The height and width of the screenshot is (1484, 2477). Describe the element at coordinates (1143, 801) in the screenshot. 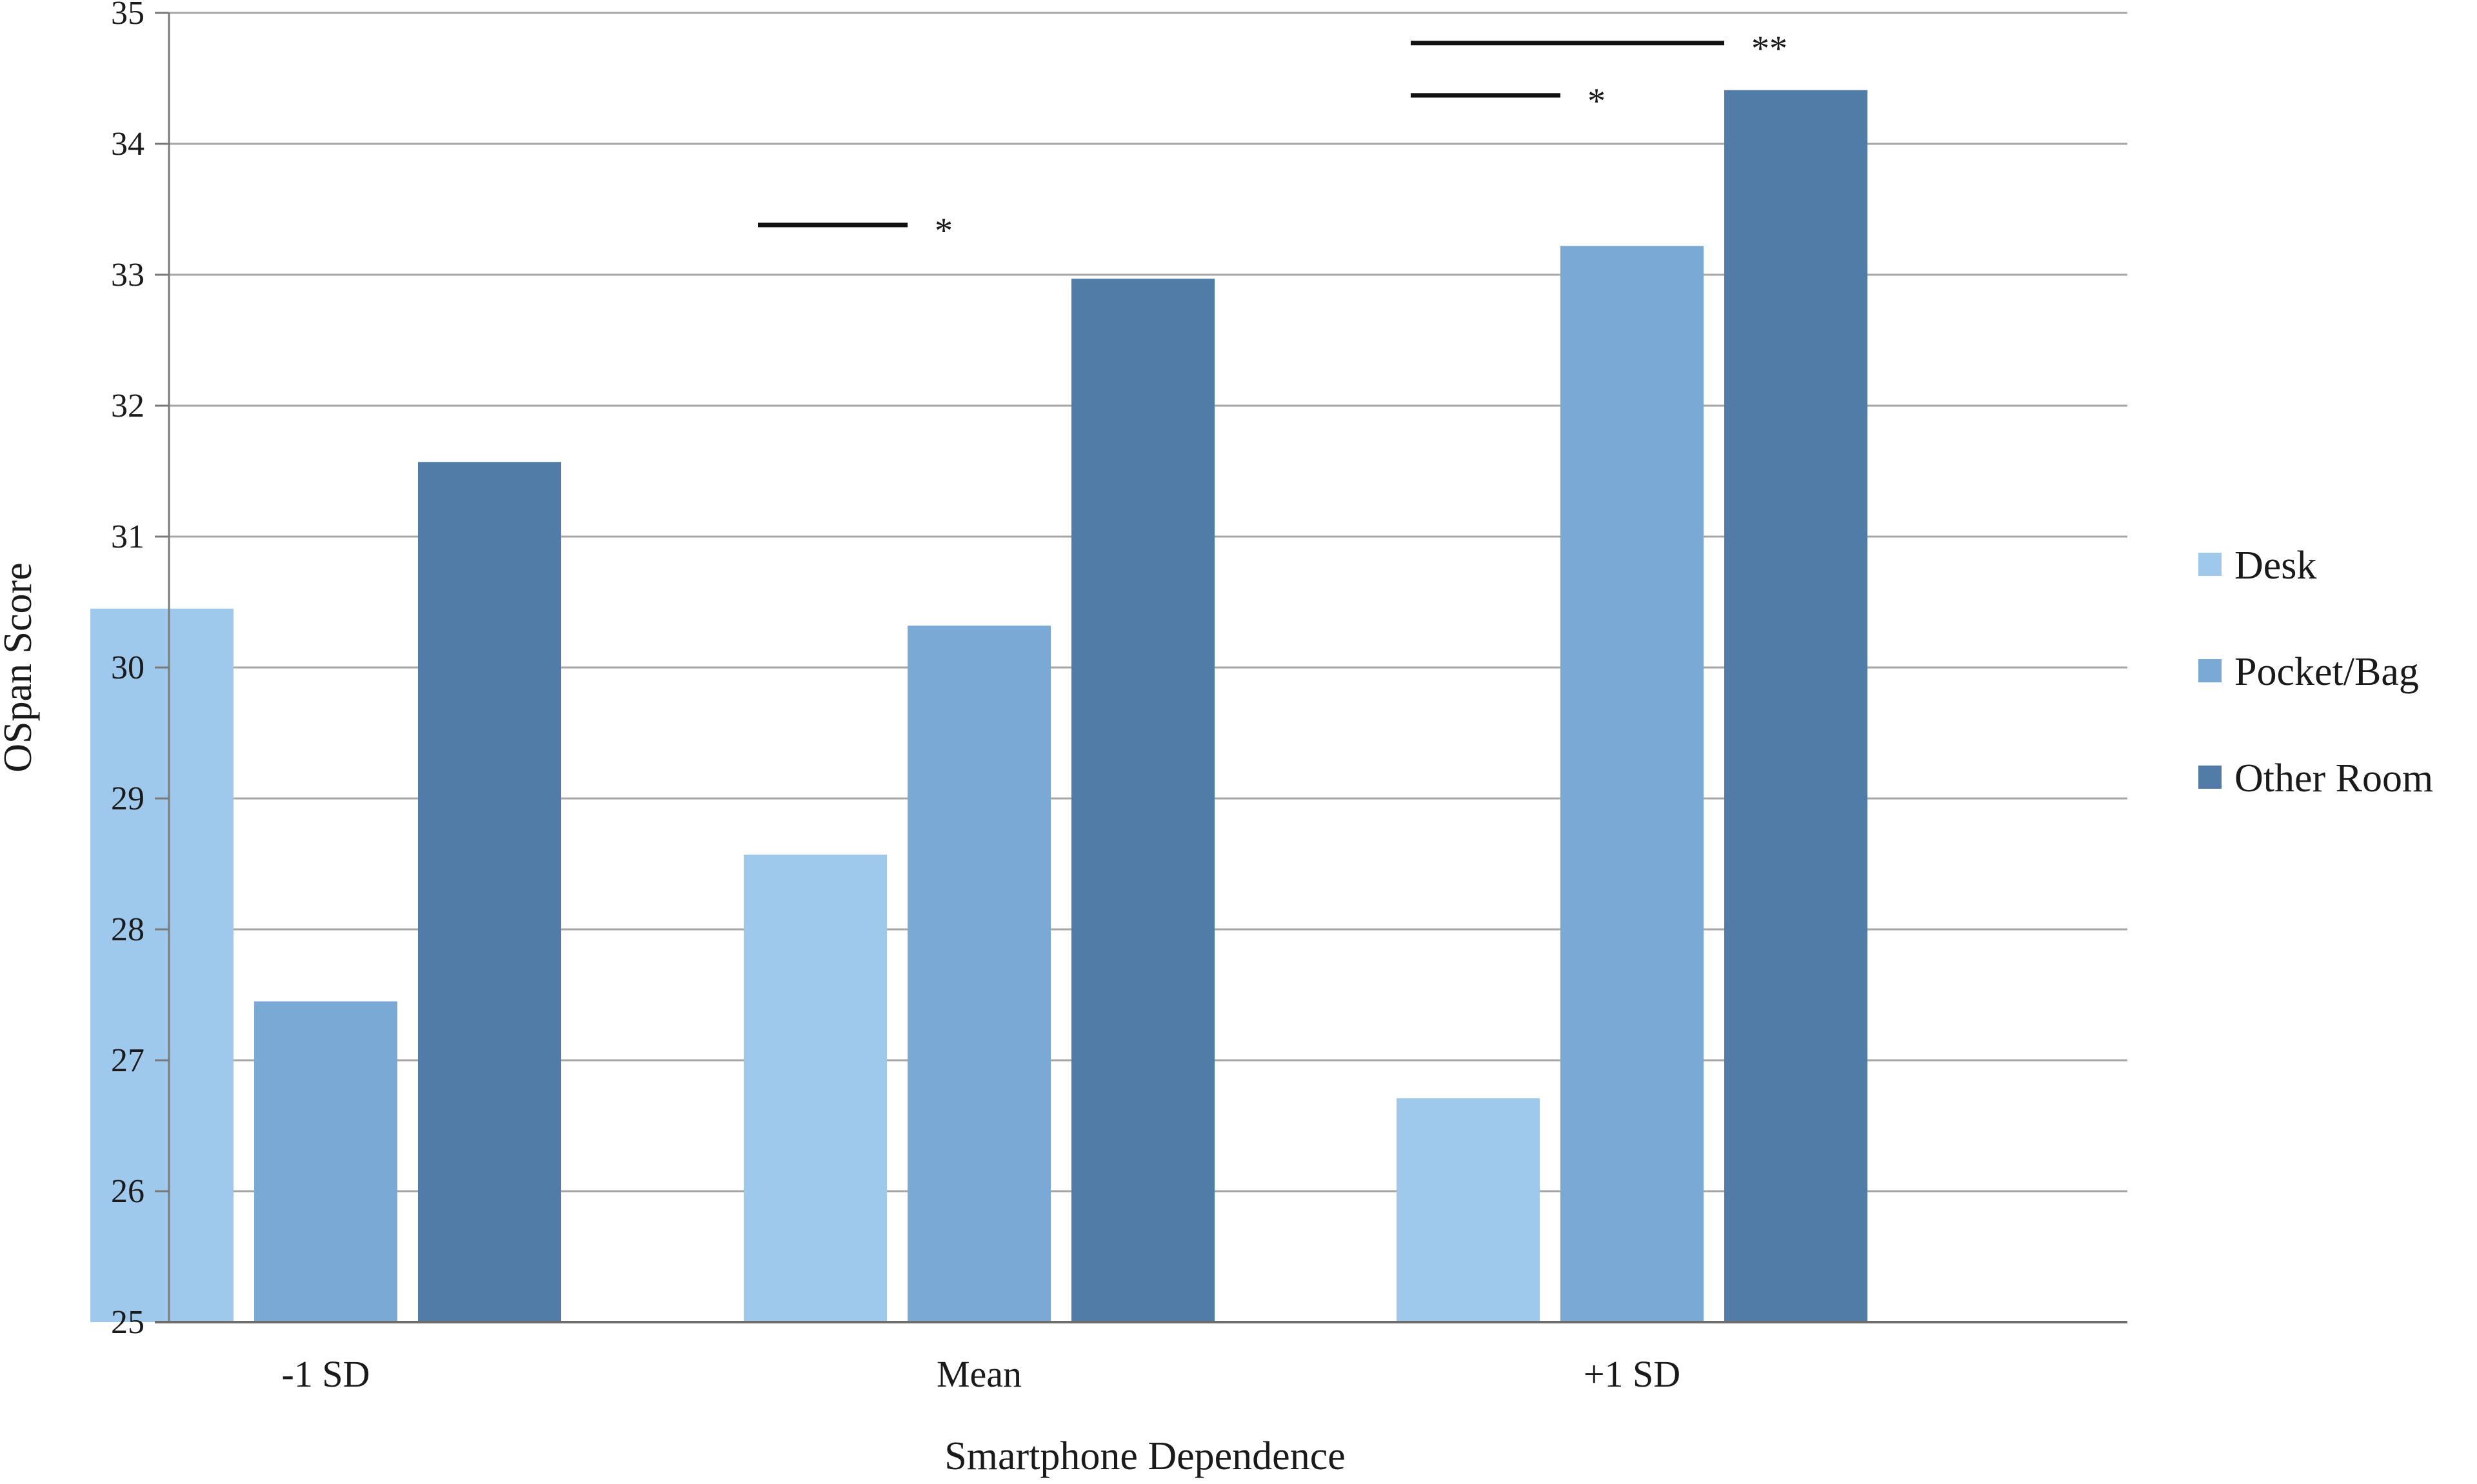

I see `bar-other-room-mean` at that location.